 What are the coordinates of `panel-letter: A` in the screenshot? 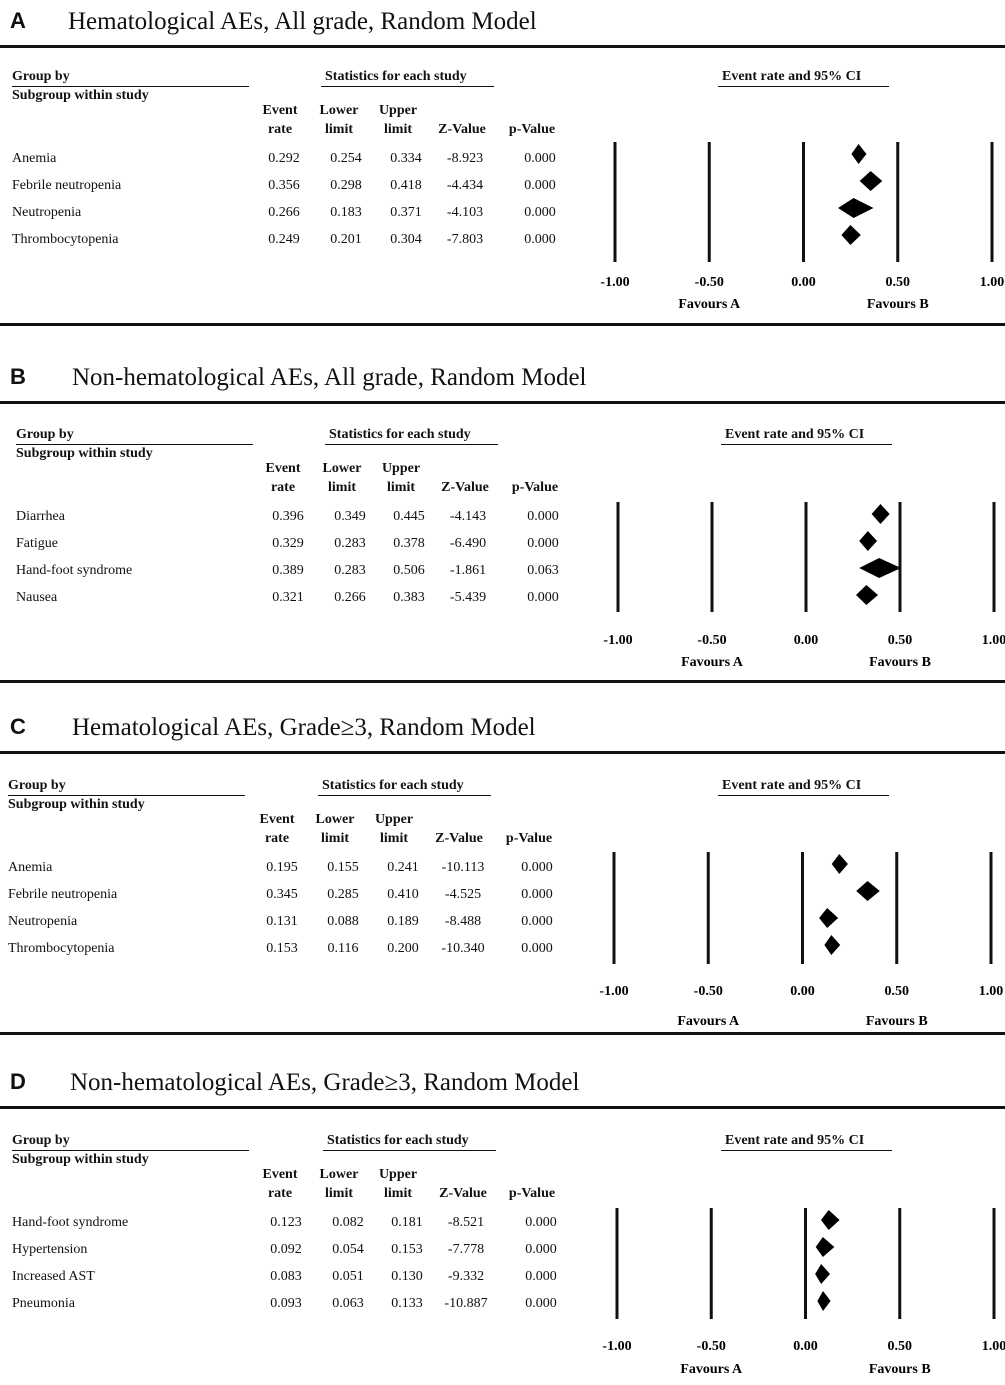 It's located at (18, 20).